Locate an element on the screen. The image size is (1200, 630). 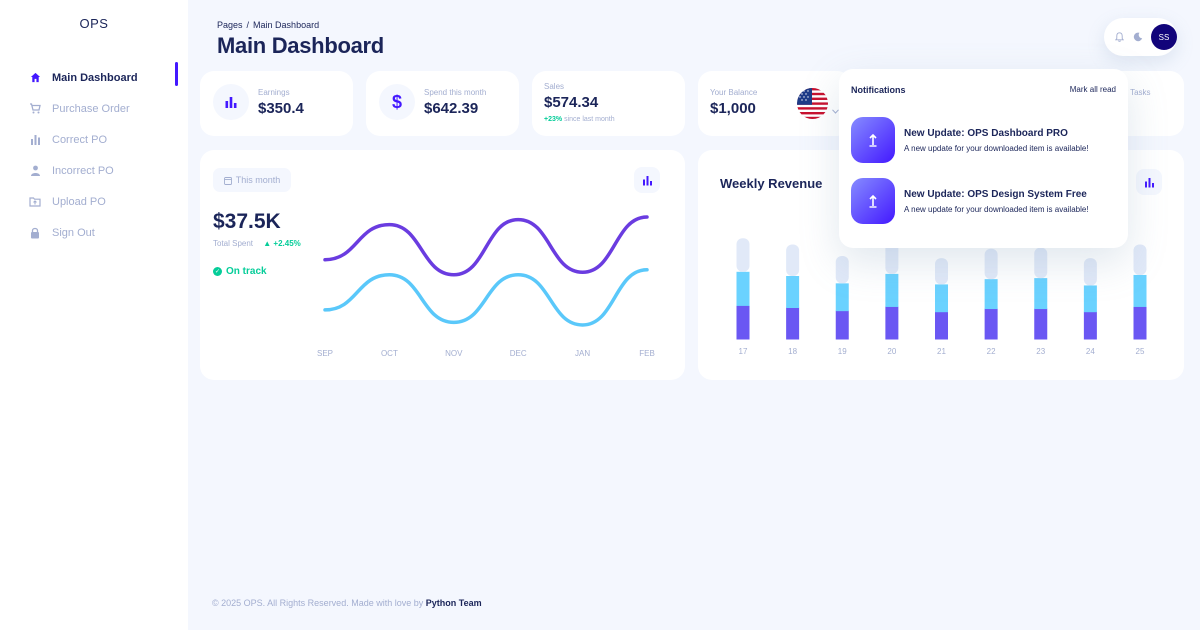
sidebar-item-label: Correct PO is located at coordinates (80, 139).